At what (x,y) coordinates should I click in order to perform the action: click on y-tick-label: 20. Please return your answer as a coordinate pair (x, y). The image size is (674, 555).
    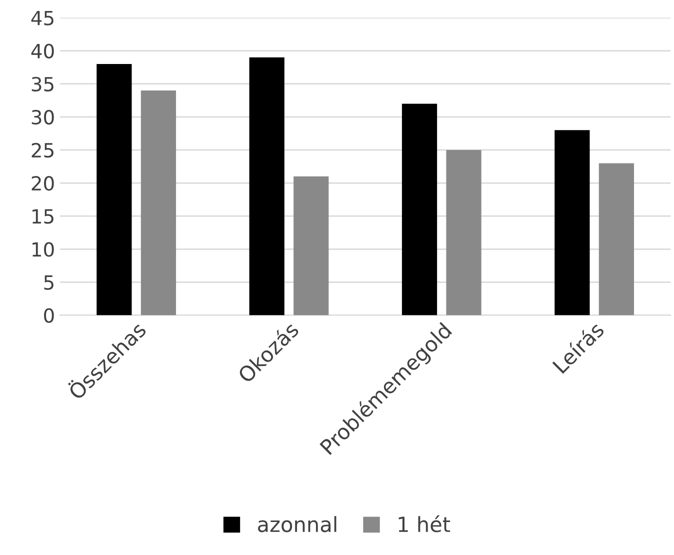
    Looking at the image, I should click on (43, 183).